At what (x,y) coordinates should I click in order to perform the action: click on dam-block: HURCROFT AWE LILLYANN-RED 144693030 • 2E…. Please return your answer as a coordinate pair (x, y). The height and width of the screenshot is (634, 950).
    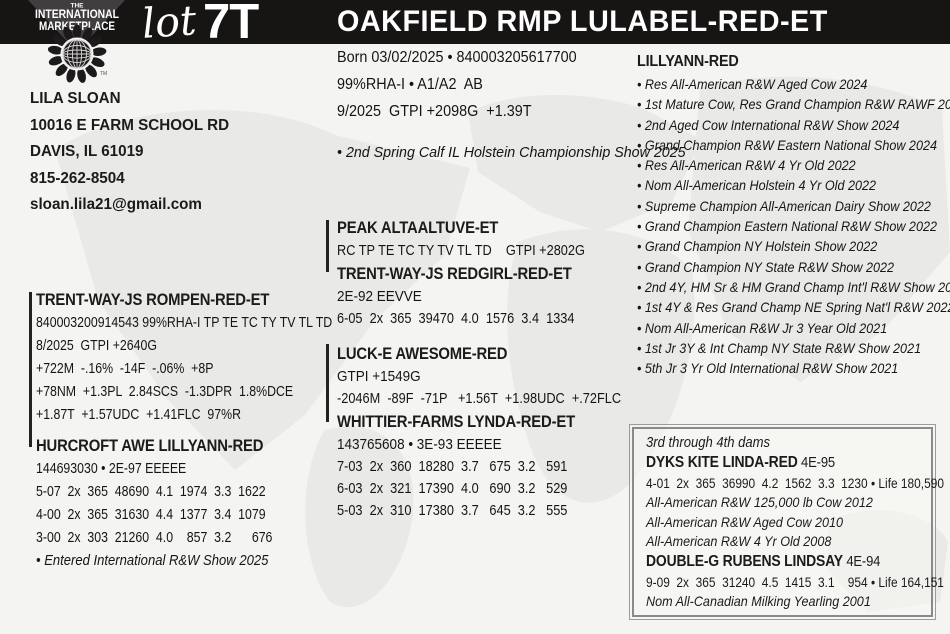
    Looking at the image, I should click on (175, 503).